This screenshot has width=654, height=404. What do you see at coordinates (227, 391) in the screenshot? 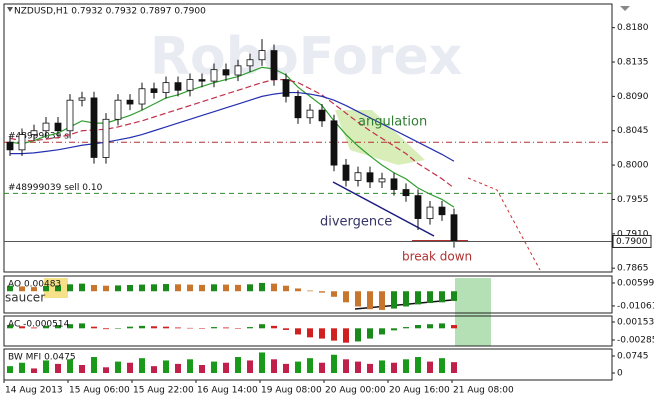
I see `x-tick-label: 16 Aug 14:00` at bounding box center [227, 391].